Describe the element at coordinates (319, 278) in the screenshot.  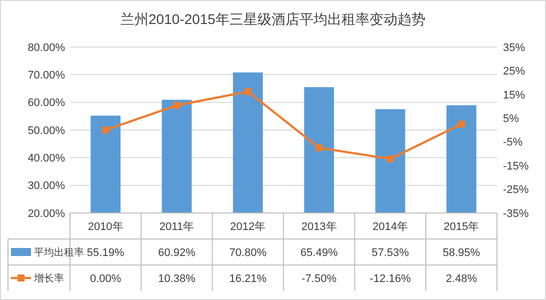
I see `data-label: -7.50%` at that location.